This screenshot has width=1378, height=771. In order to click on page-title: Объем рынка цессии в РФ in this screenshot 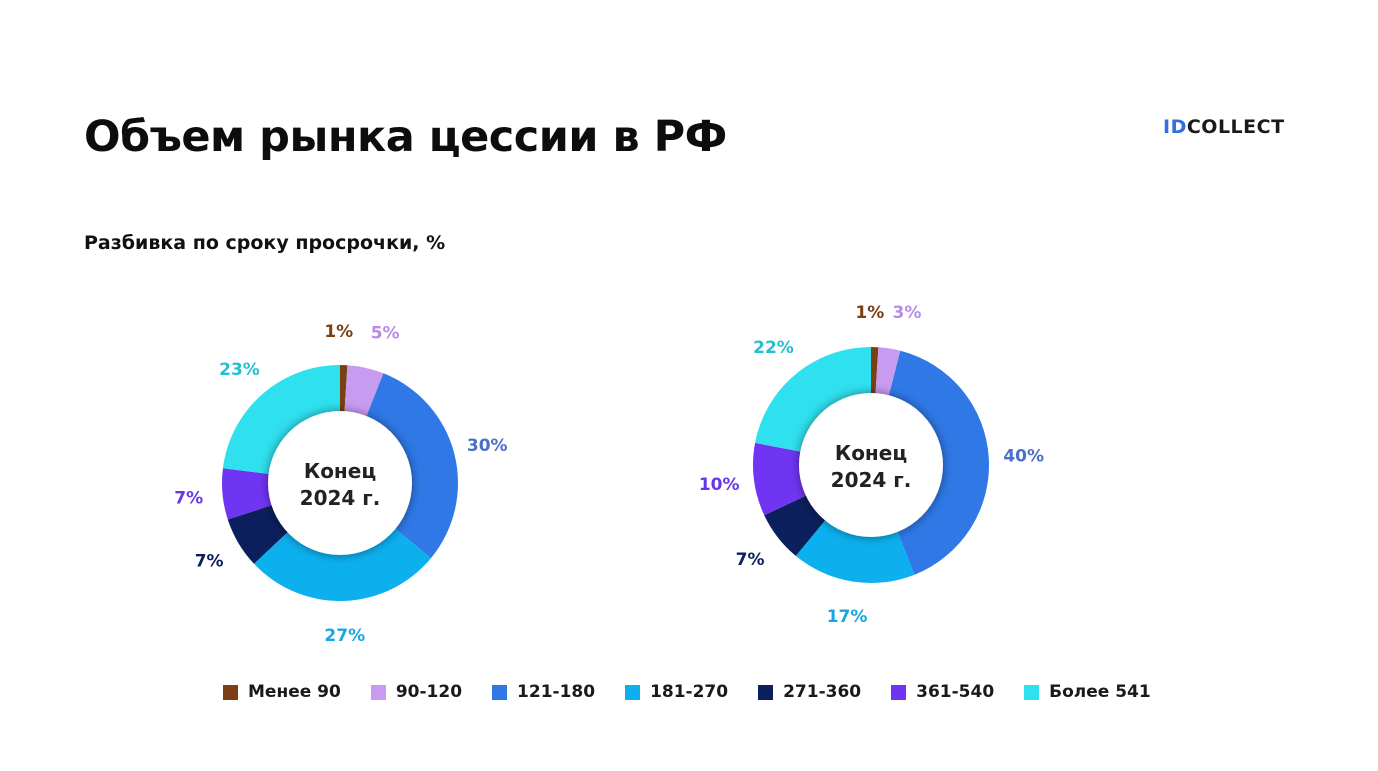, I will do `click(405, 137)`.